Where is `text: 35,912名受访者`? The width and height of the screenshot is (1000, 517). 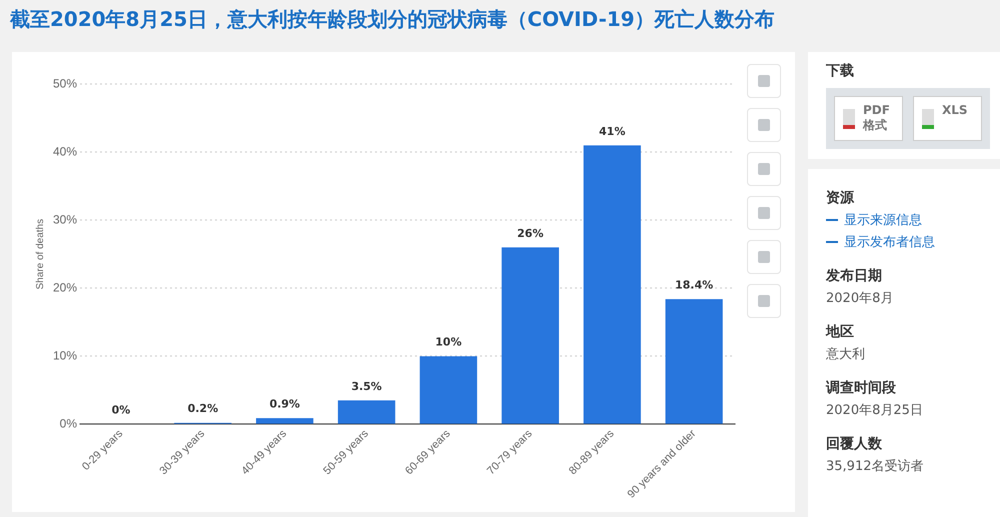 text: 35,912名受访者 is located at coordinates (875, 466).